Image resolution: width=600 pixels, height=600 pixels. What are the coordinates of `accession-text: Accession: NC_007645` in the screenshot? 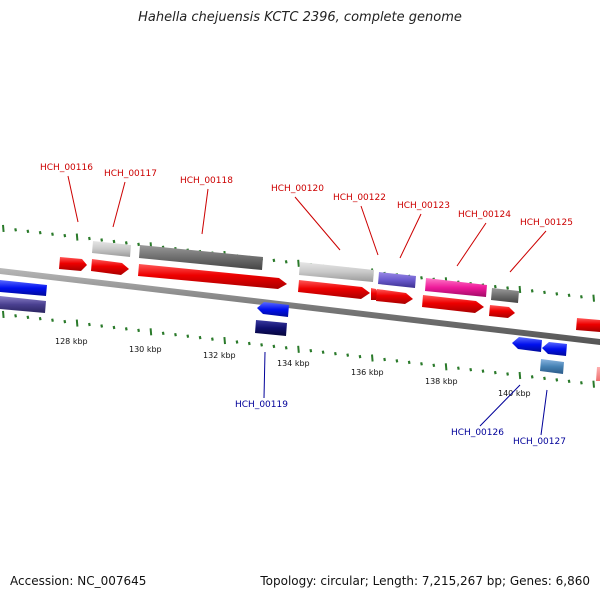 It's located at (78, 581).